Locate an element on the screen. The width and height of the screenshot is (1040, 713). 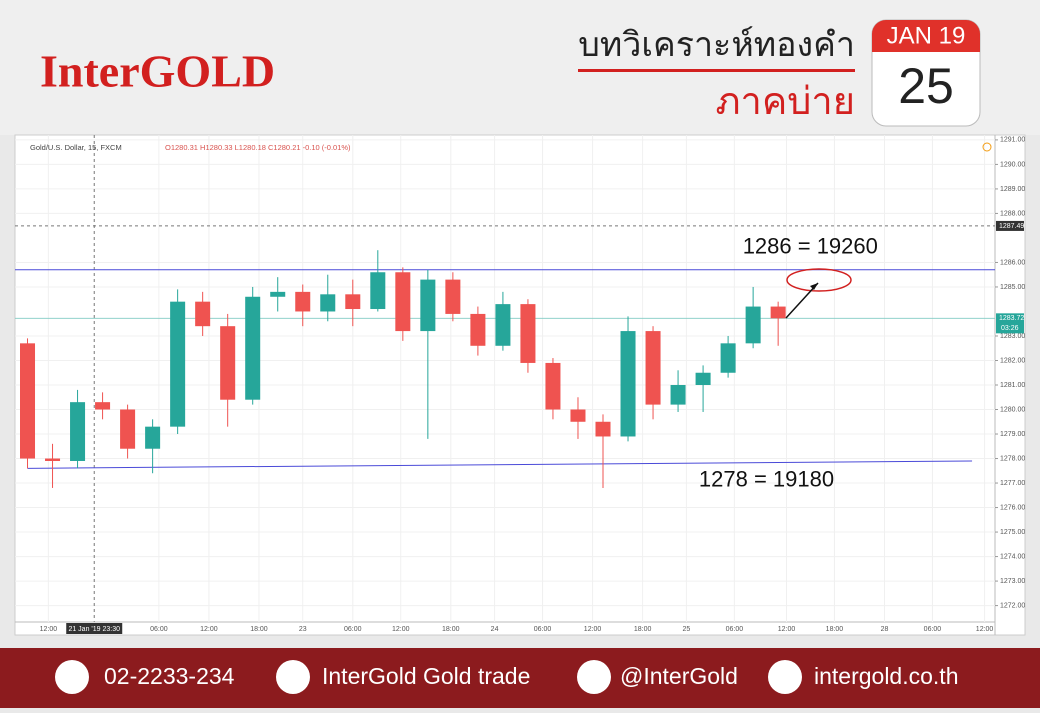
footer-phone: 02-2233-234 is located at coordinates (169, 676).